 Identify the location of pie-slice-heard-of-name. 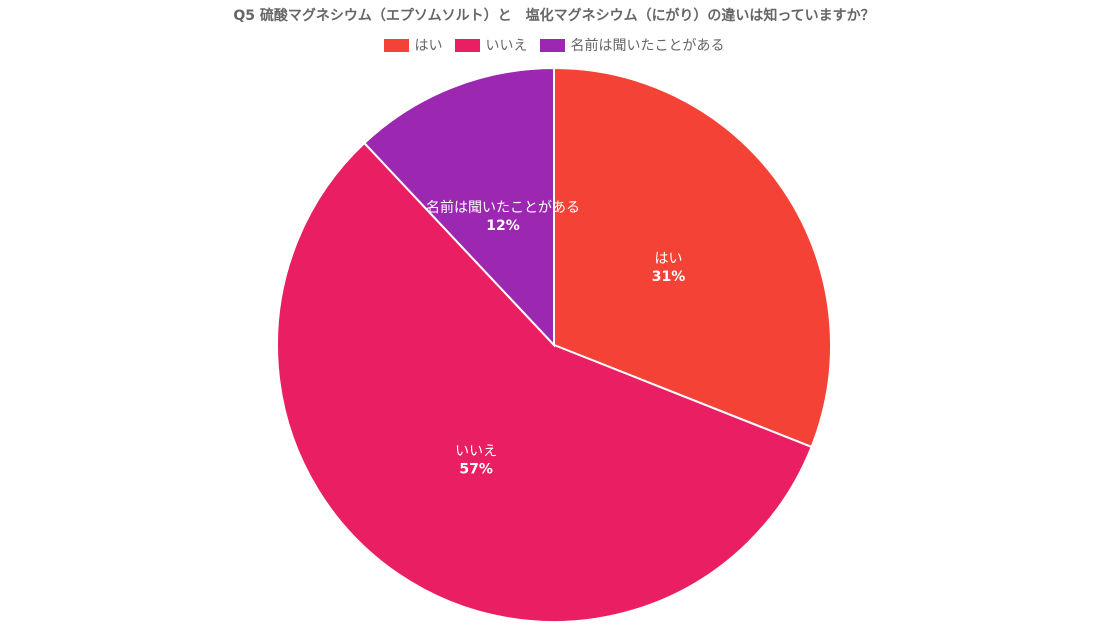
(458, 207).